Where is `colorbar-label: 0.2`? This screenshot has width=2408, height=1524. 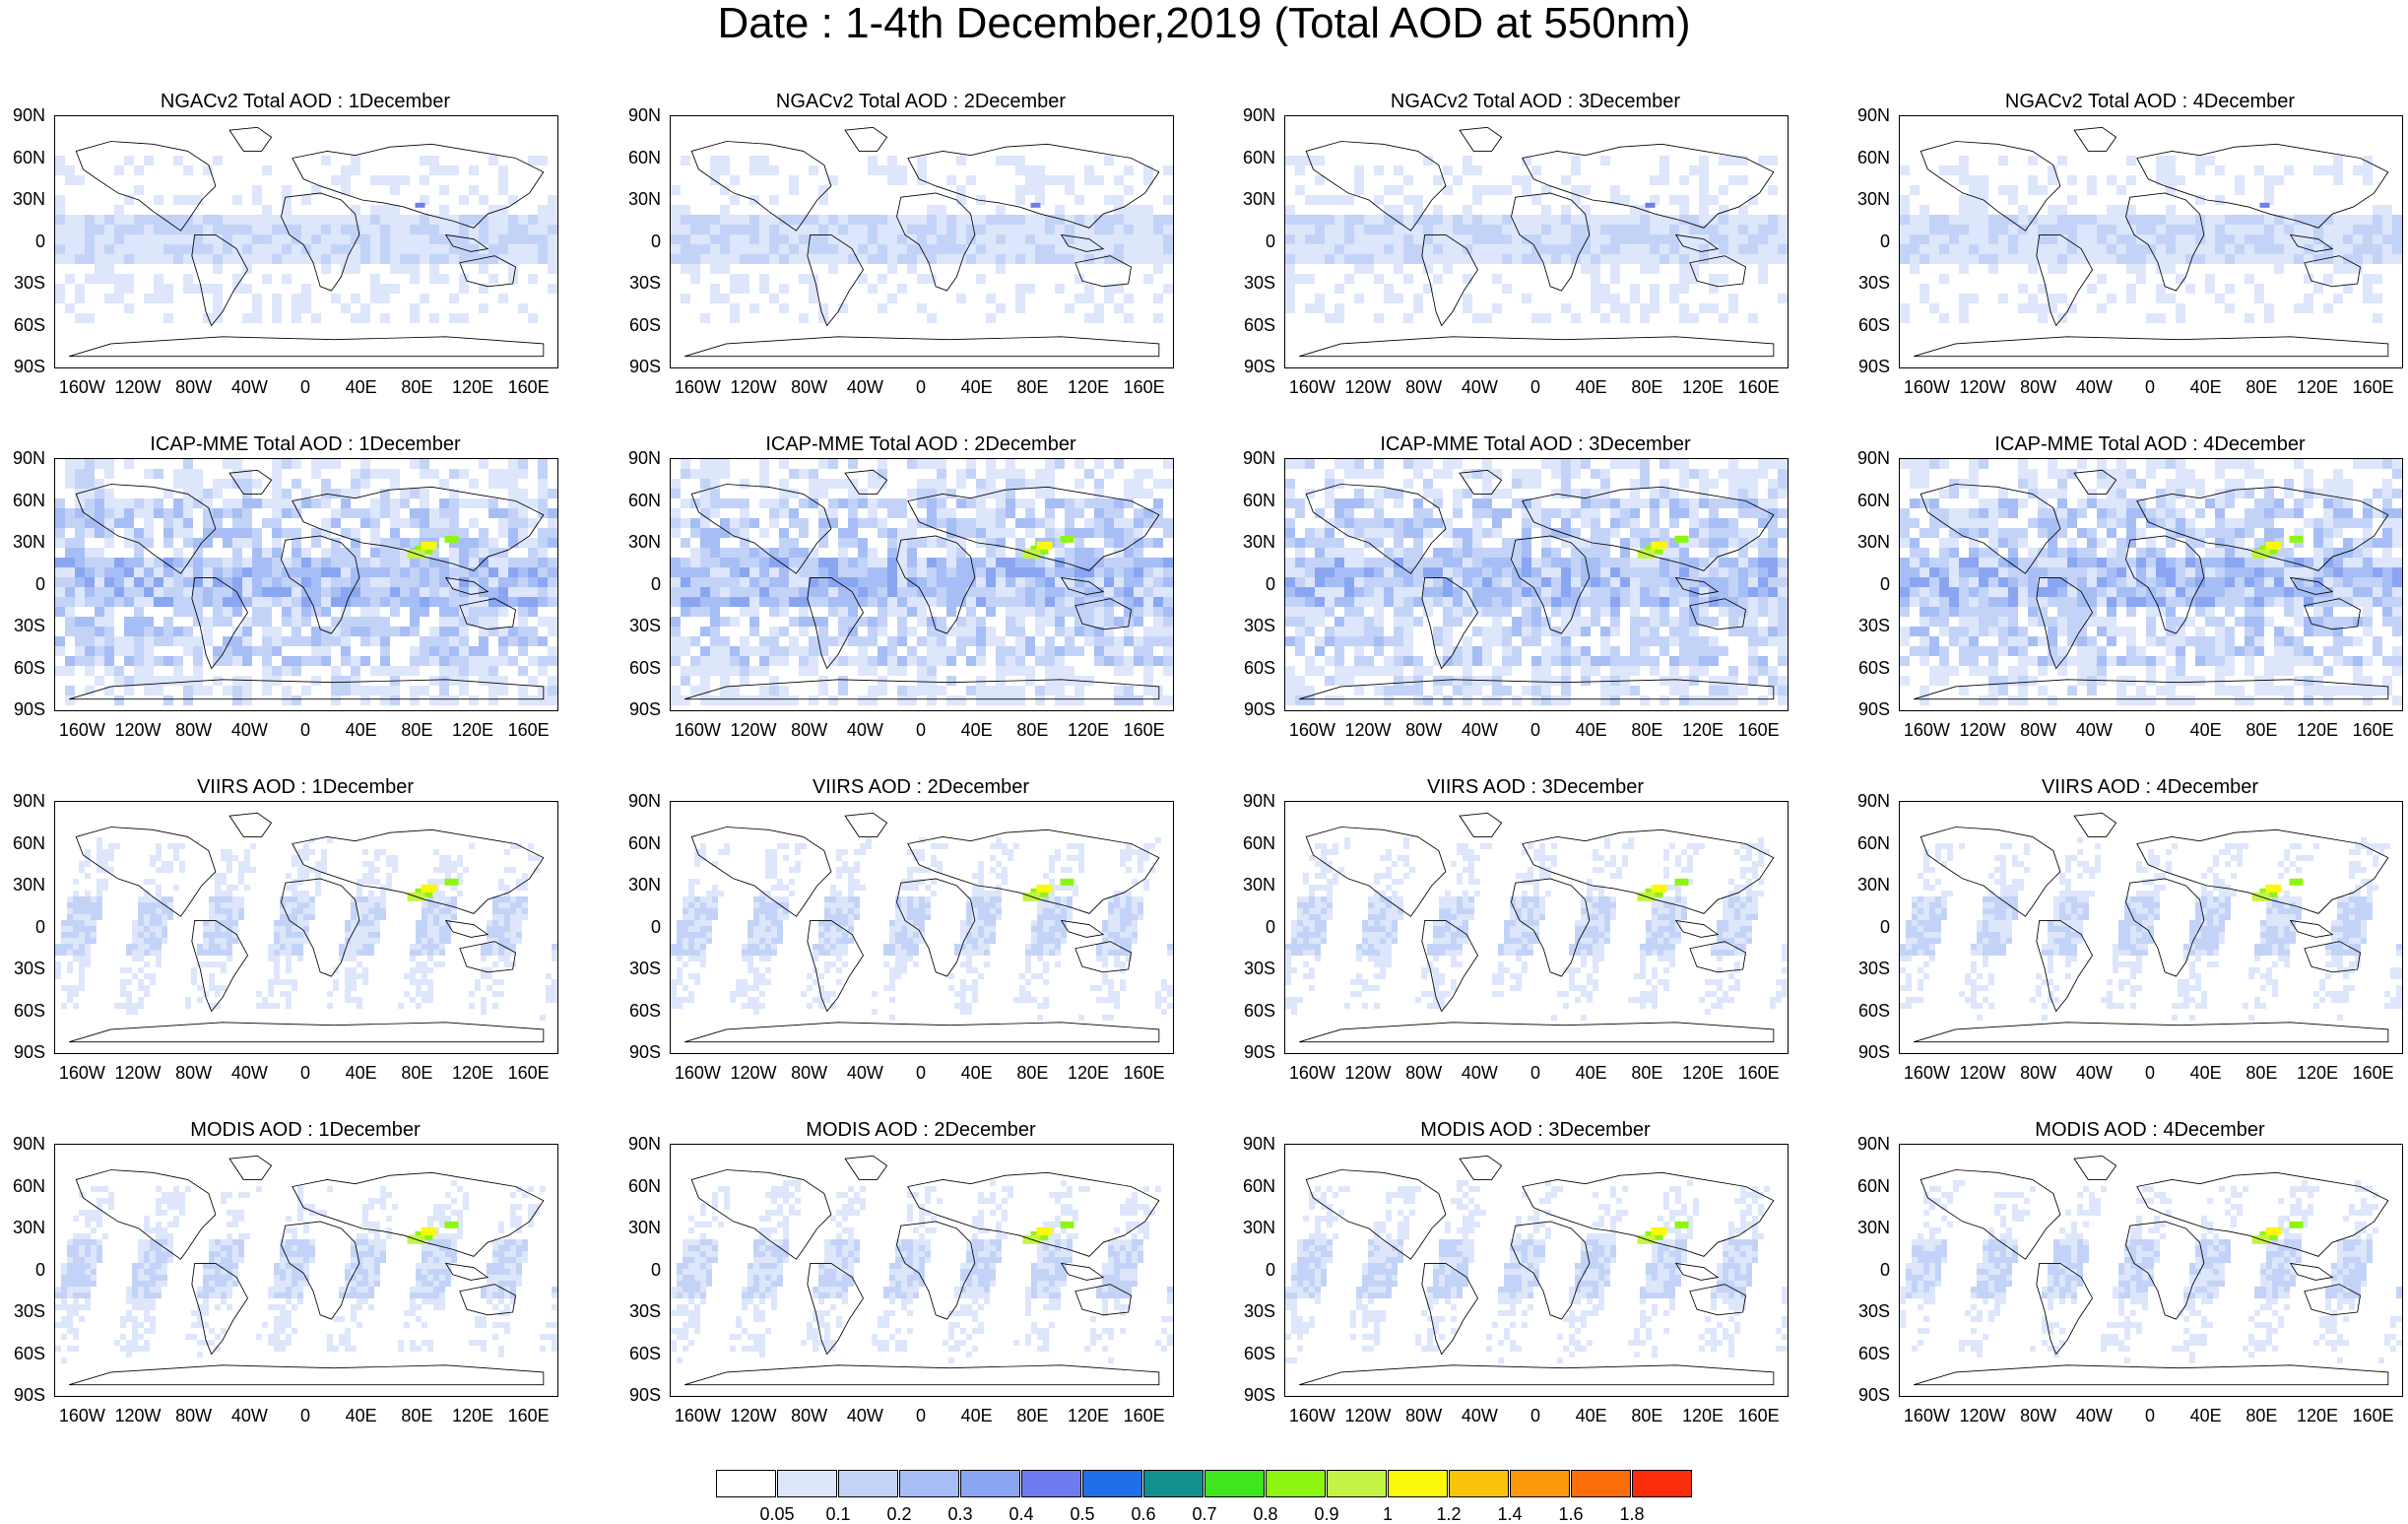
colorbar-label: 0.2 is located at coordinates (900, 1514).